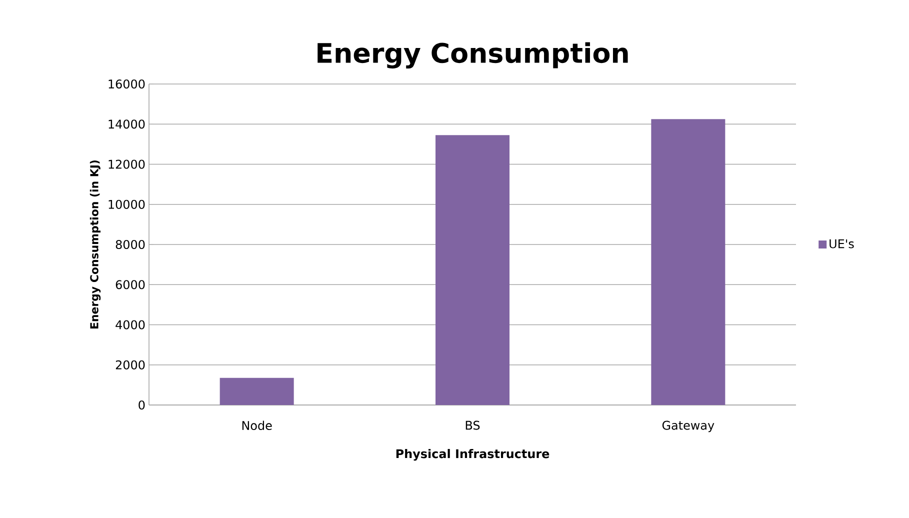  I want to click on x-tick-label: Gateway, so click(688, 426).